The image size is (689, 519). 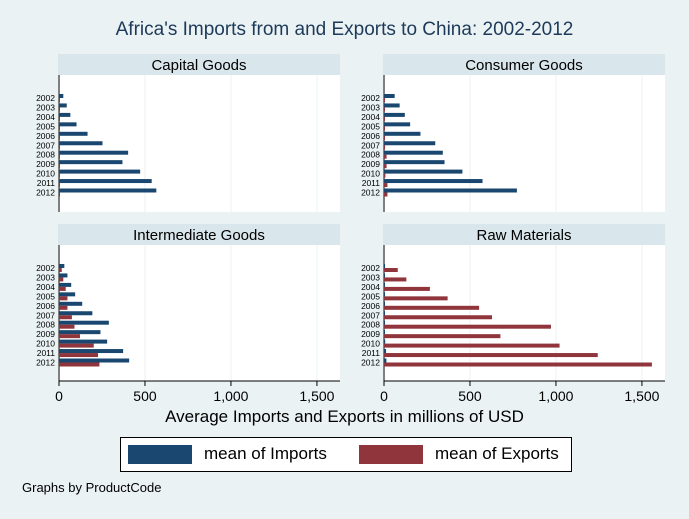 I want to click on panel-title: Capital Goods, so click(x=198, y=65).